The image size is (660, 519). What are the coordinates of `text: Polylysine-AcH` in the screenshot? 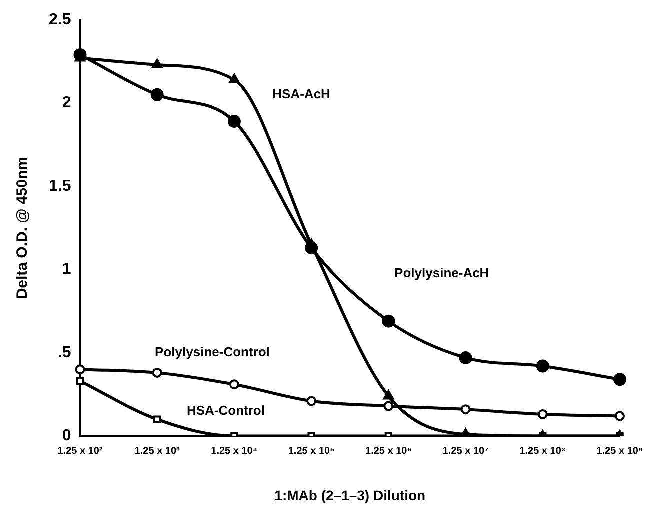 It's located at (442, 272).